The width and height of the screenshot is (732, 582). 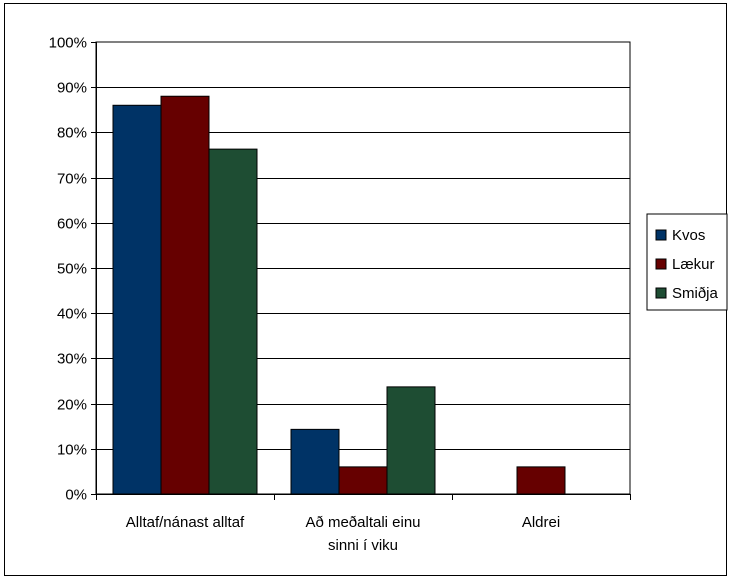 I want to click on x-category-label: Að meðaltali einu, so click(x=362, y=522).